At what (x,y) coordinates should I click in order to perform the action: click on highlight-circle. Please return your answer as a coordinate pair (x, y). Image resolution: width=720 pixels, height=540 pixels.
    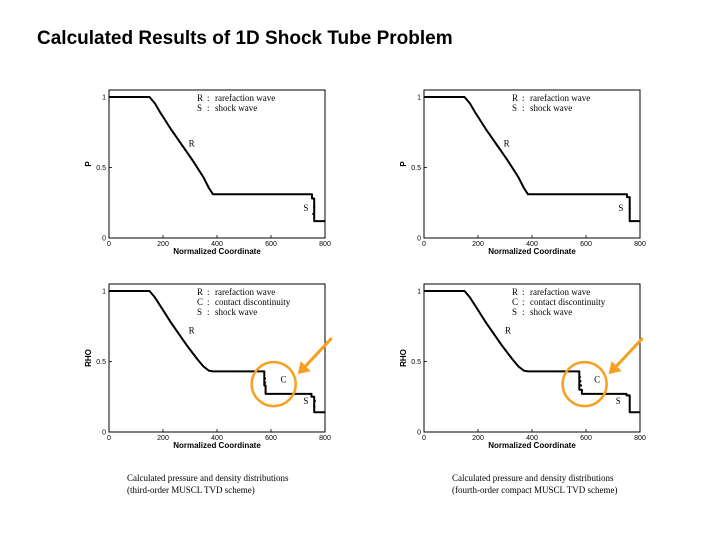
    Looking at the image, I should click on (584, 384).